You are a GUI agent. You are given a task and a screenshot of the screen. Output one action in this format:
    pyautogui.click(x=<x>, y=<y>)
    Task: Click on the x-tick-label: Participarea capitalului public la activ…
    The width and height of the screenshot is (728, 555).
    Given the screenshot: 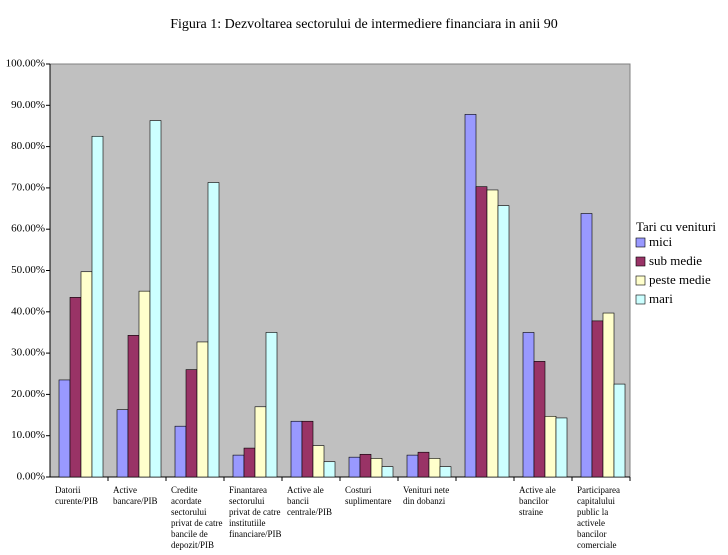 What is the action you would take?
    pyautogui.click(x=598, y=517)
    